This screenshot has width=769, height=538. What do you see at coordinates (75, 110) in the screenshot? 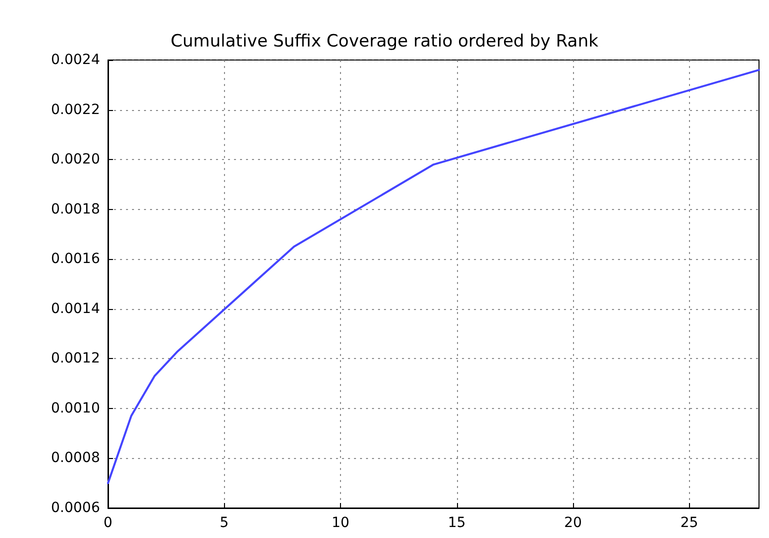
I see `y-tick-label: 0.0022` at bounding box center [75, 110].